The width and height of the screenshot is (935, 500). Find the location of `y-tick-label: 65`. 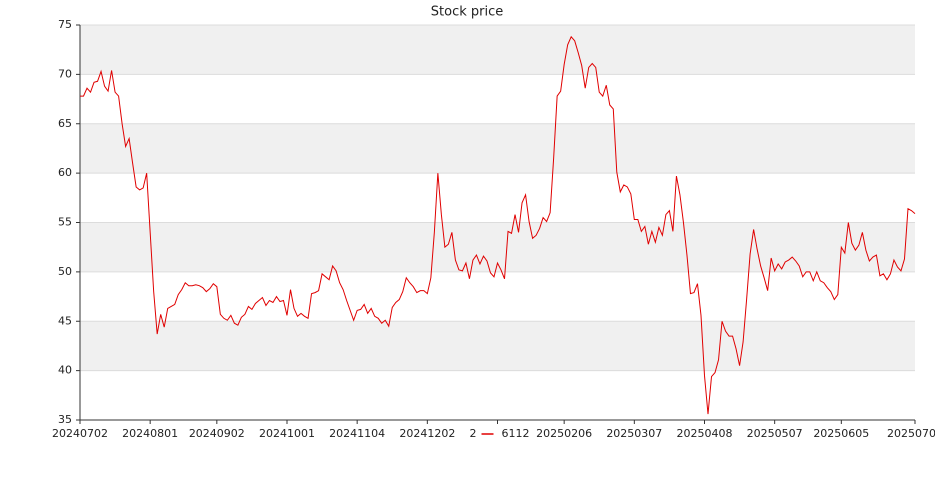

y-tick-label: 65 is located at coordinates (65, 123).